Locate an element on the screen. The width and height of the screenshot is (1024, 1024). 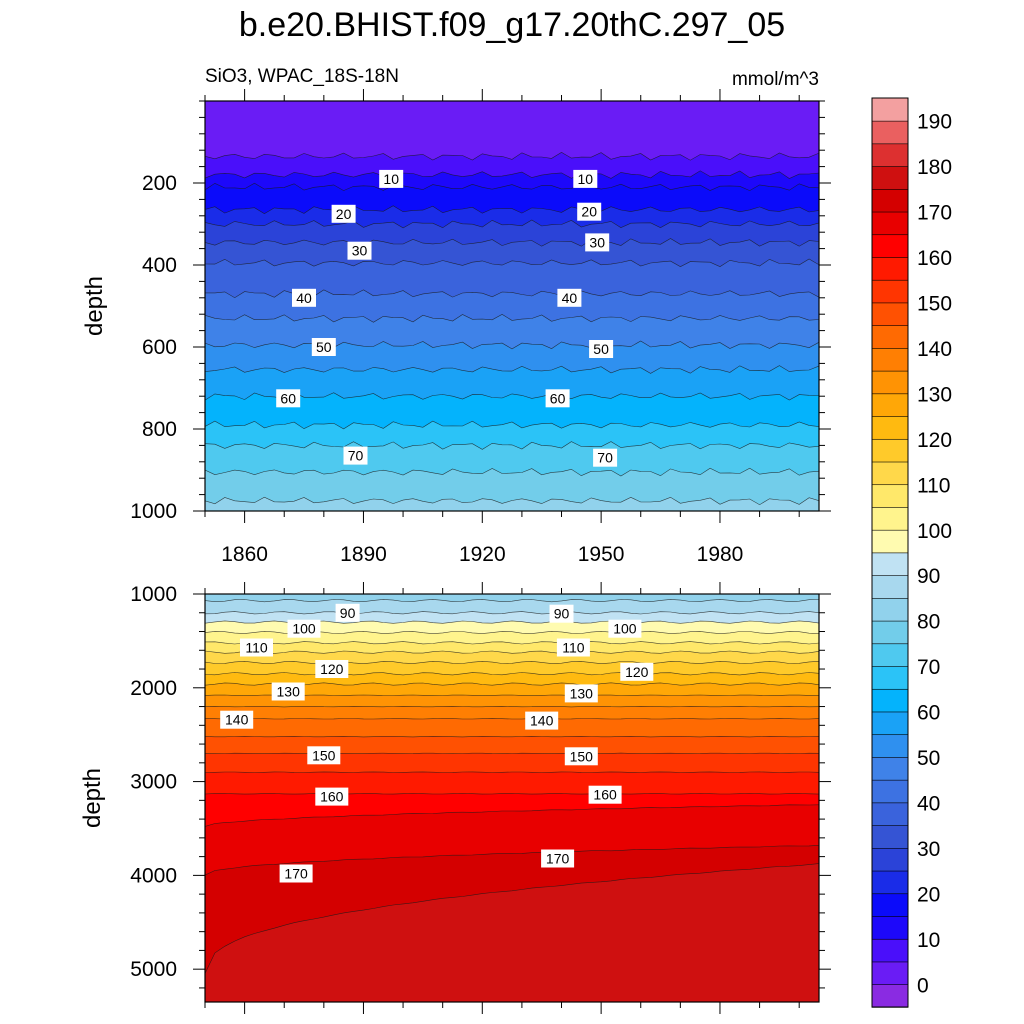
colorbar-tick-label: 100 is located at coordinates (934, 531).